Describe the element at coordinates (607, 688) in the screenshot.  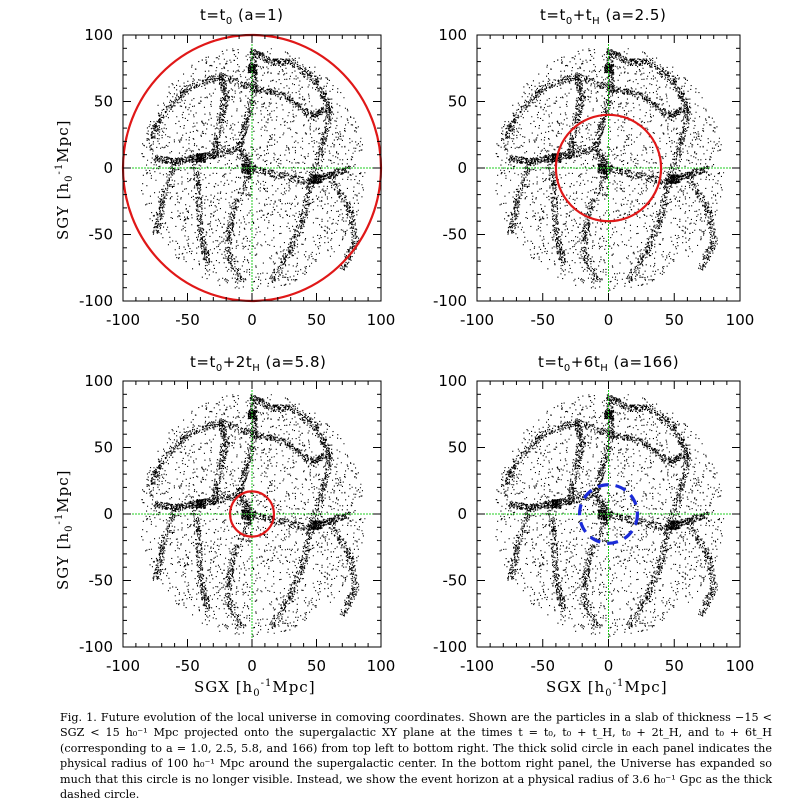
I see `x-axis-label-right: SGX [h0-1Mpc]` at that location.